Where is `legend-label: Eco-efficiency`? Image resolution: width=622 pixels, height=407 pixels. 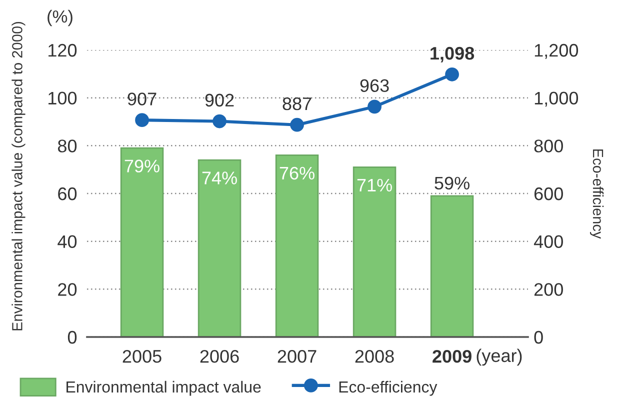 legend-label: Eco-efficiency is located at coordinates (388, 388).